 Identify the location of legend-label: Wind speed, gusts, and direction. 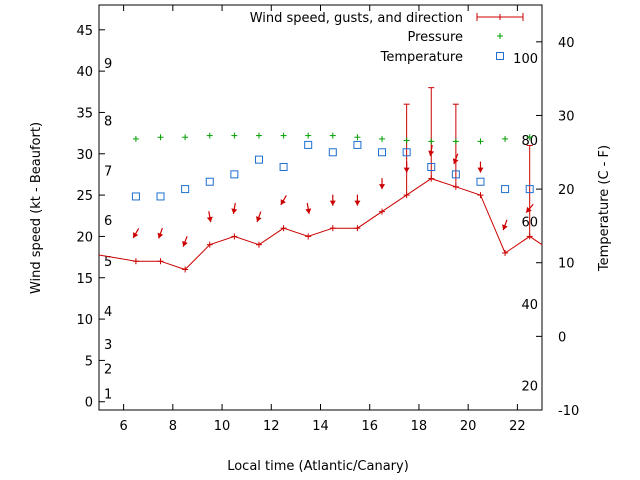
(356, 18).